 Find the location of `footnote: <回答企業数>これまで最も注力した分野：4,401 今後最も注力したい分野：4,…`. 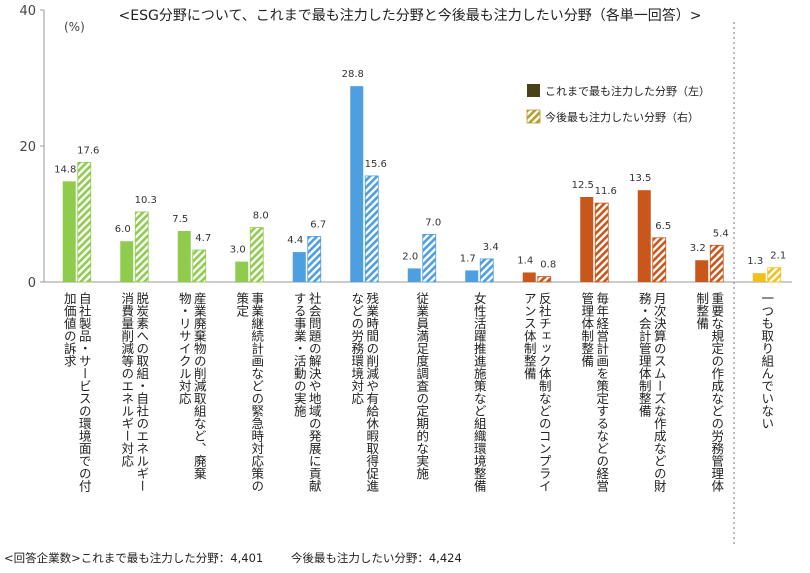

footnote: <回答企業数>これまで最も注力した分野：4,401 今後最も注力したい分野：4,… is located at coordinates (245, 558).